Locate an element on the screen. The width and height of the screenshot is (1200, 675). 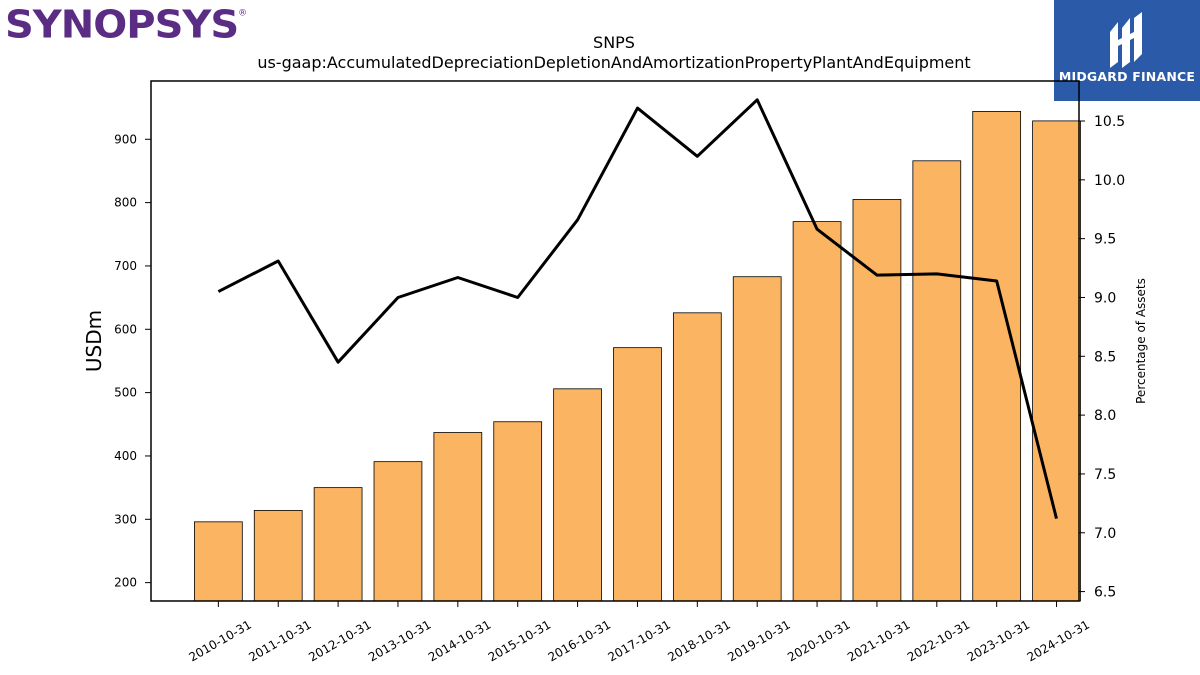
y-tick-label: 900 is located at coordinates (125, 139).